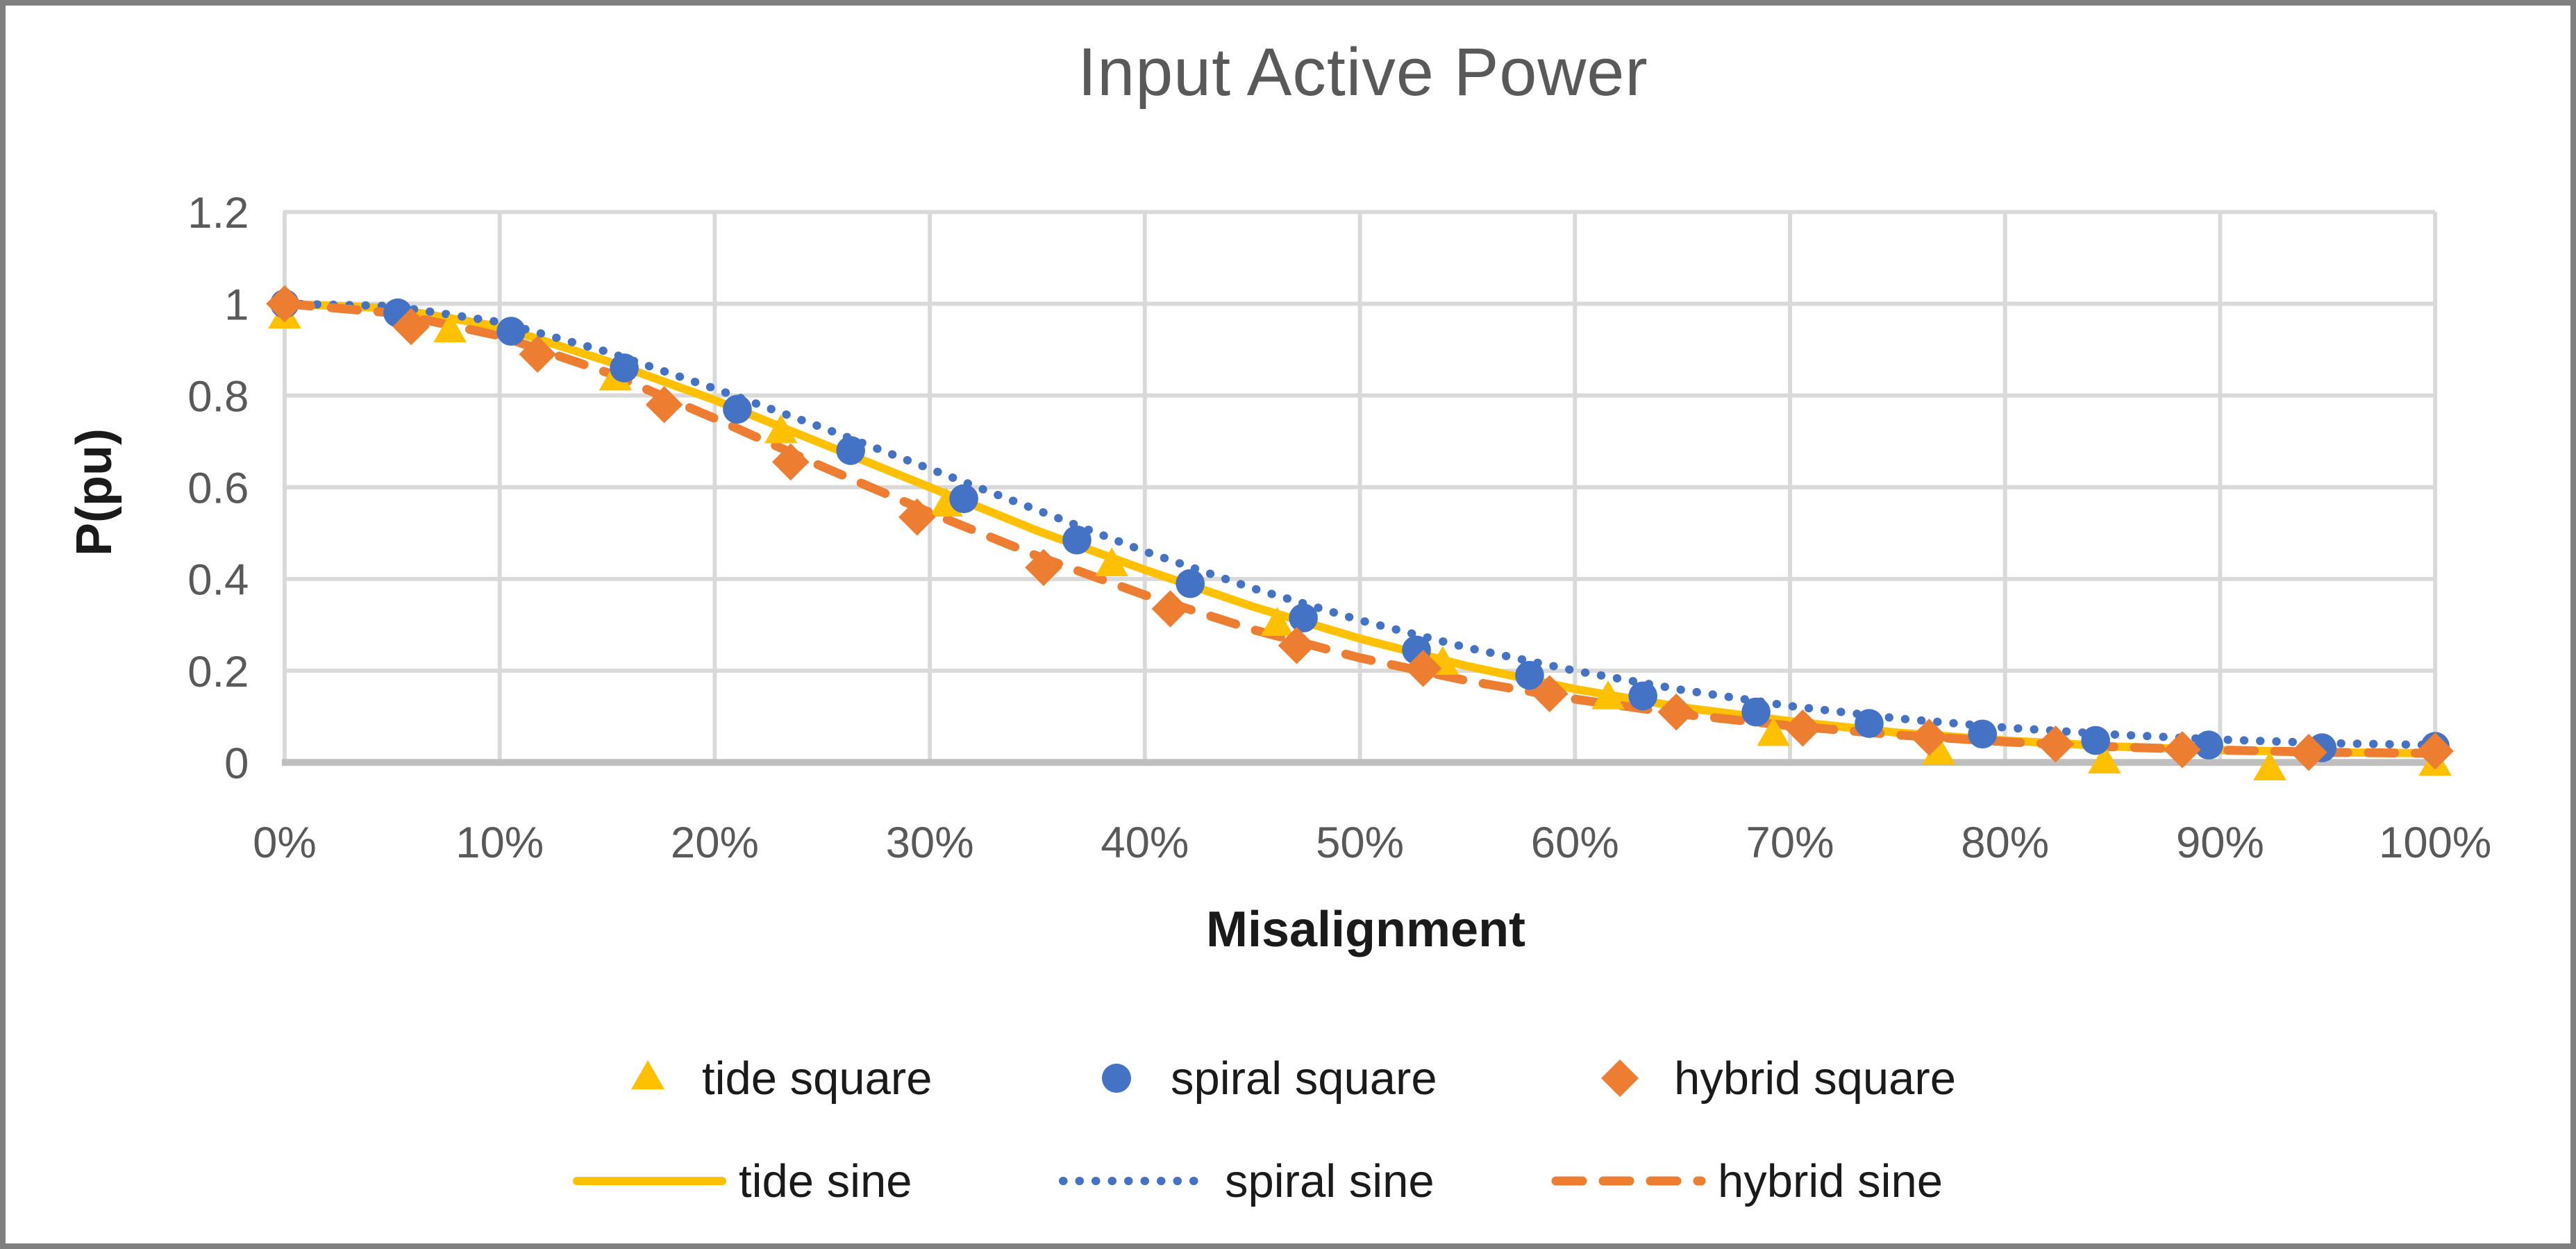  Describe the element at coordinates (1145, 843) in the screenshot. I see `x-tick-label: 40%` at that location.